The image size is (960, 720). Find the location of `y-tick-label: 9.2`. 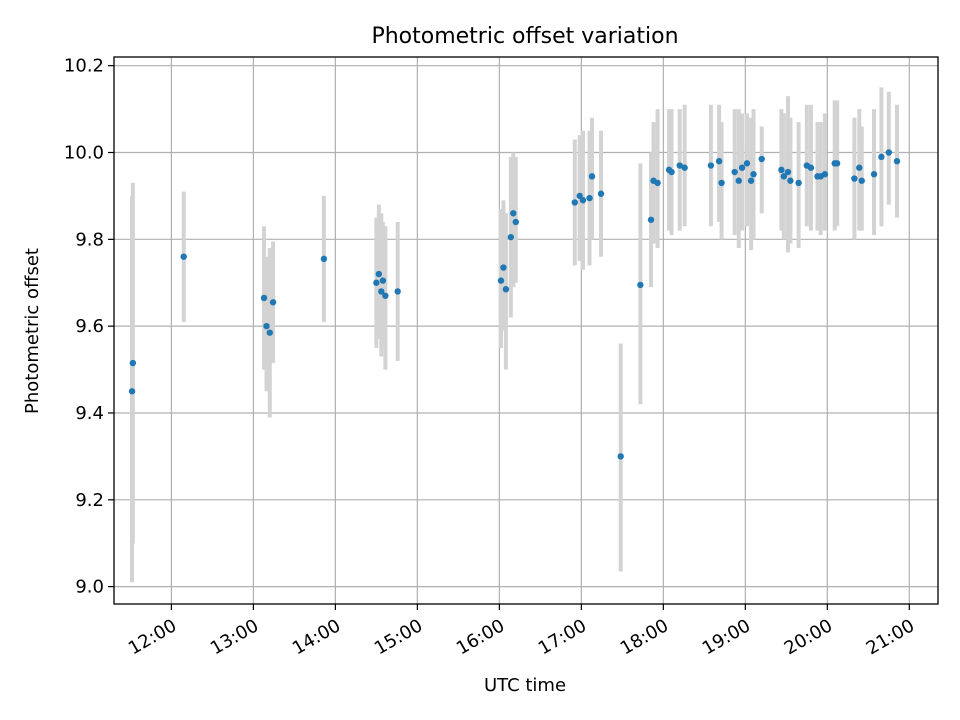

y-tick-label: 9.2 is located at coordinates (89, 500).